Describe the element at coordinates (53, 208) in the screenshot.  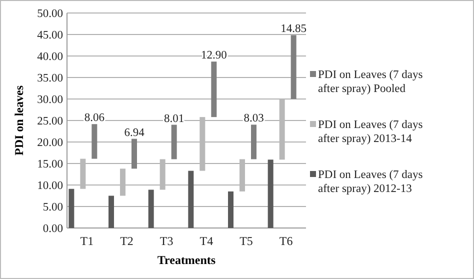
I see `y-tick-label: 5.00` at that location.